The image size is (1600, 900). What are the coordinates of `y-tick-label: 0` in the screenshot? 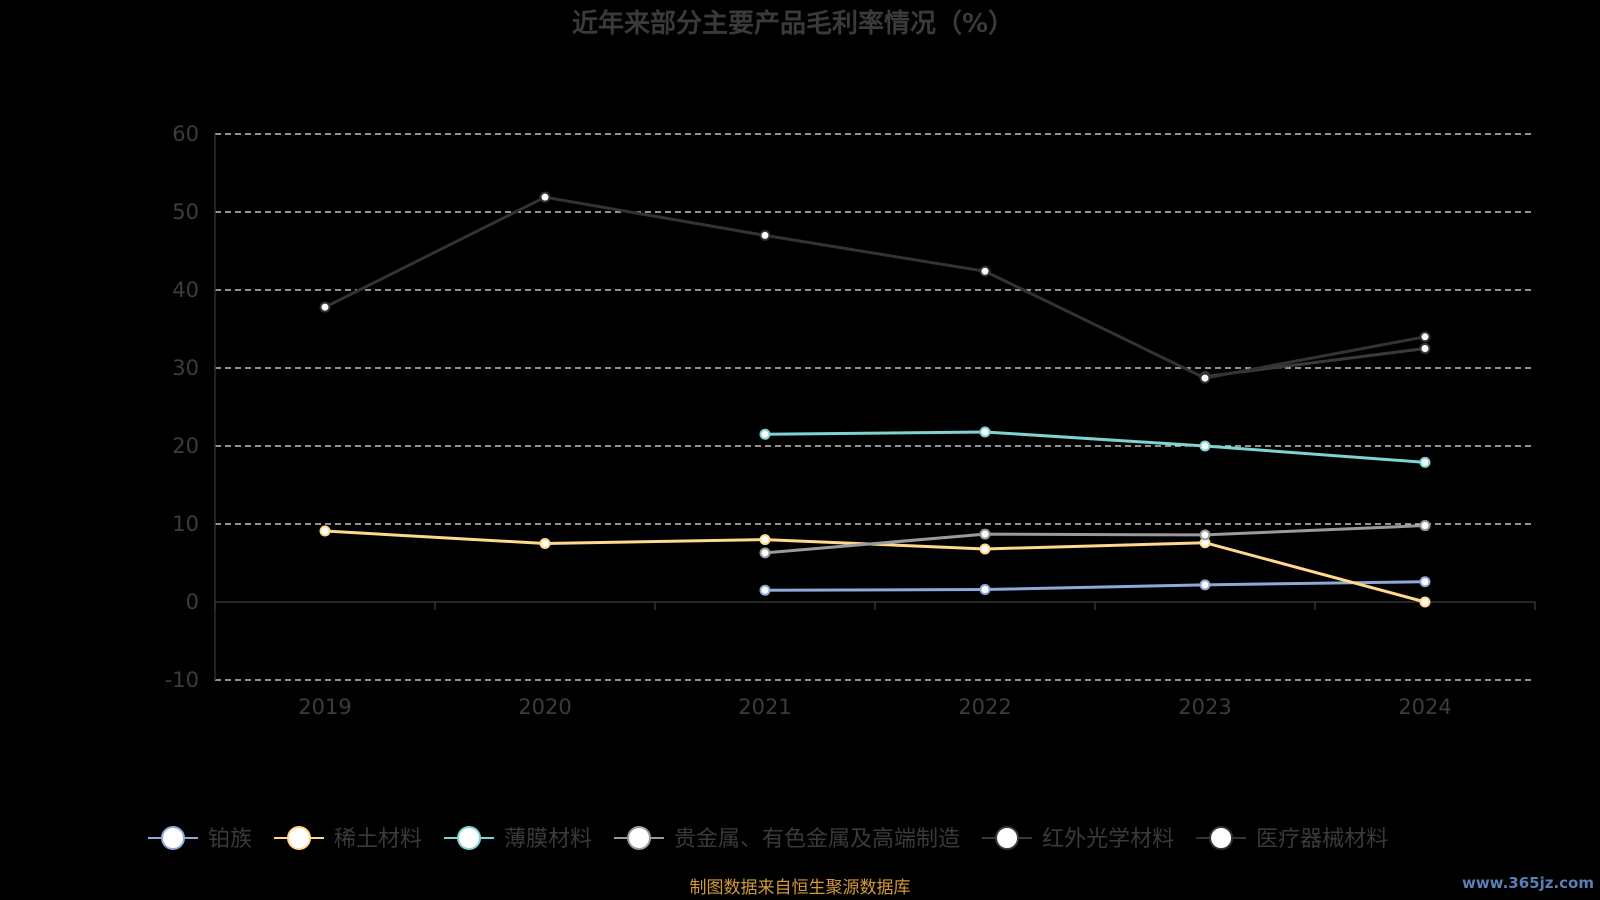 It's located at (192, 602).